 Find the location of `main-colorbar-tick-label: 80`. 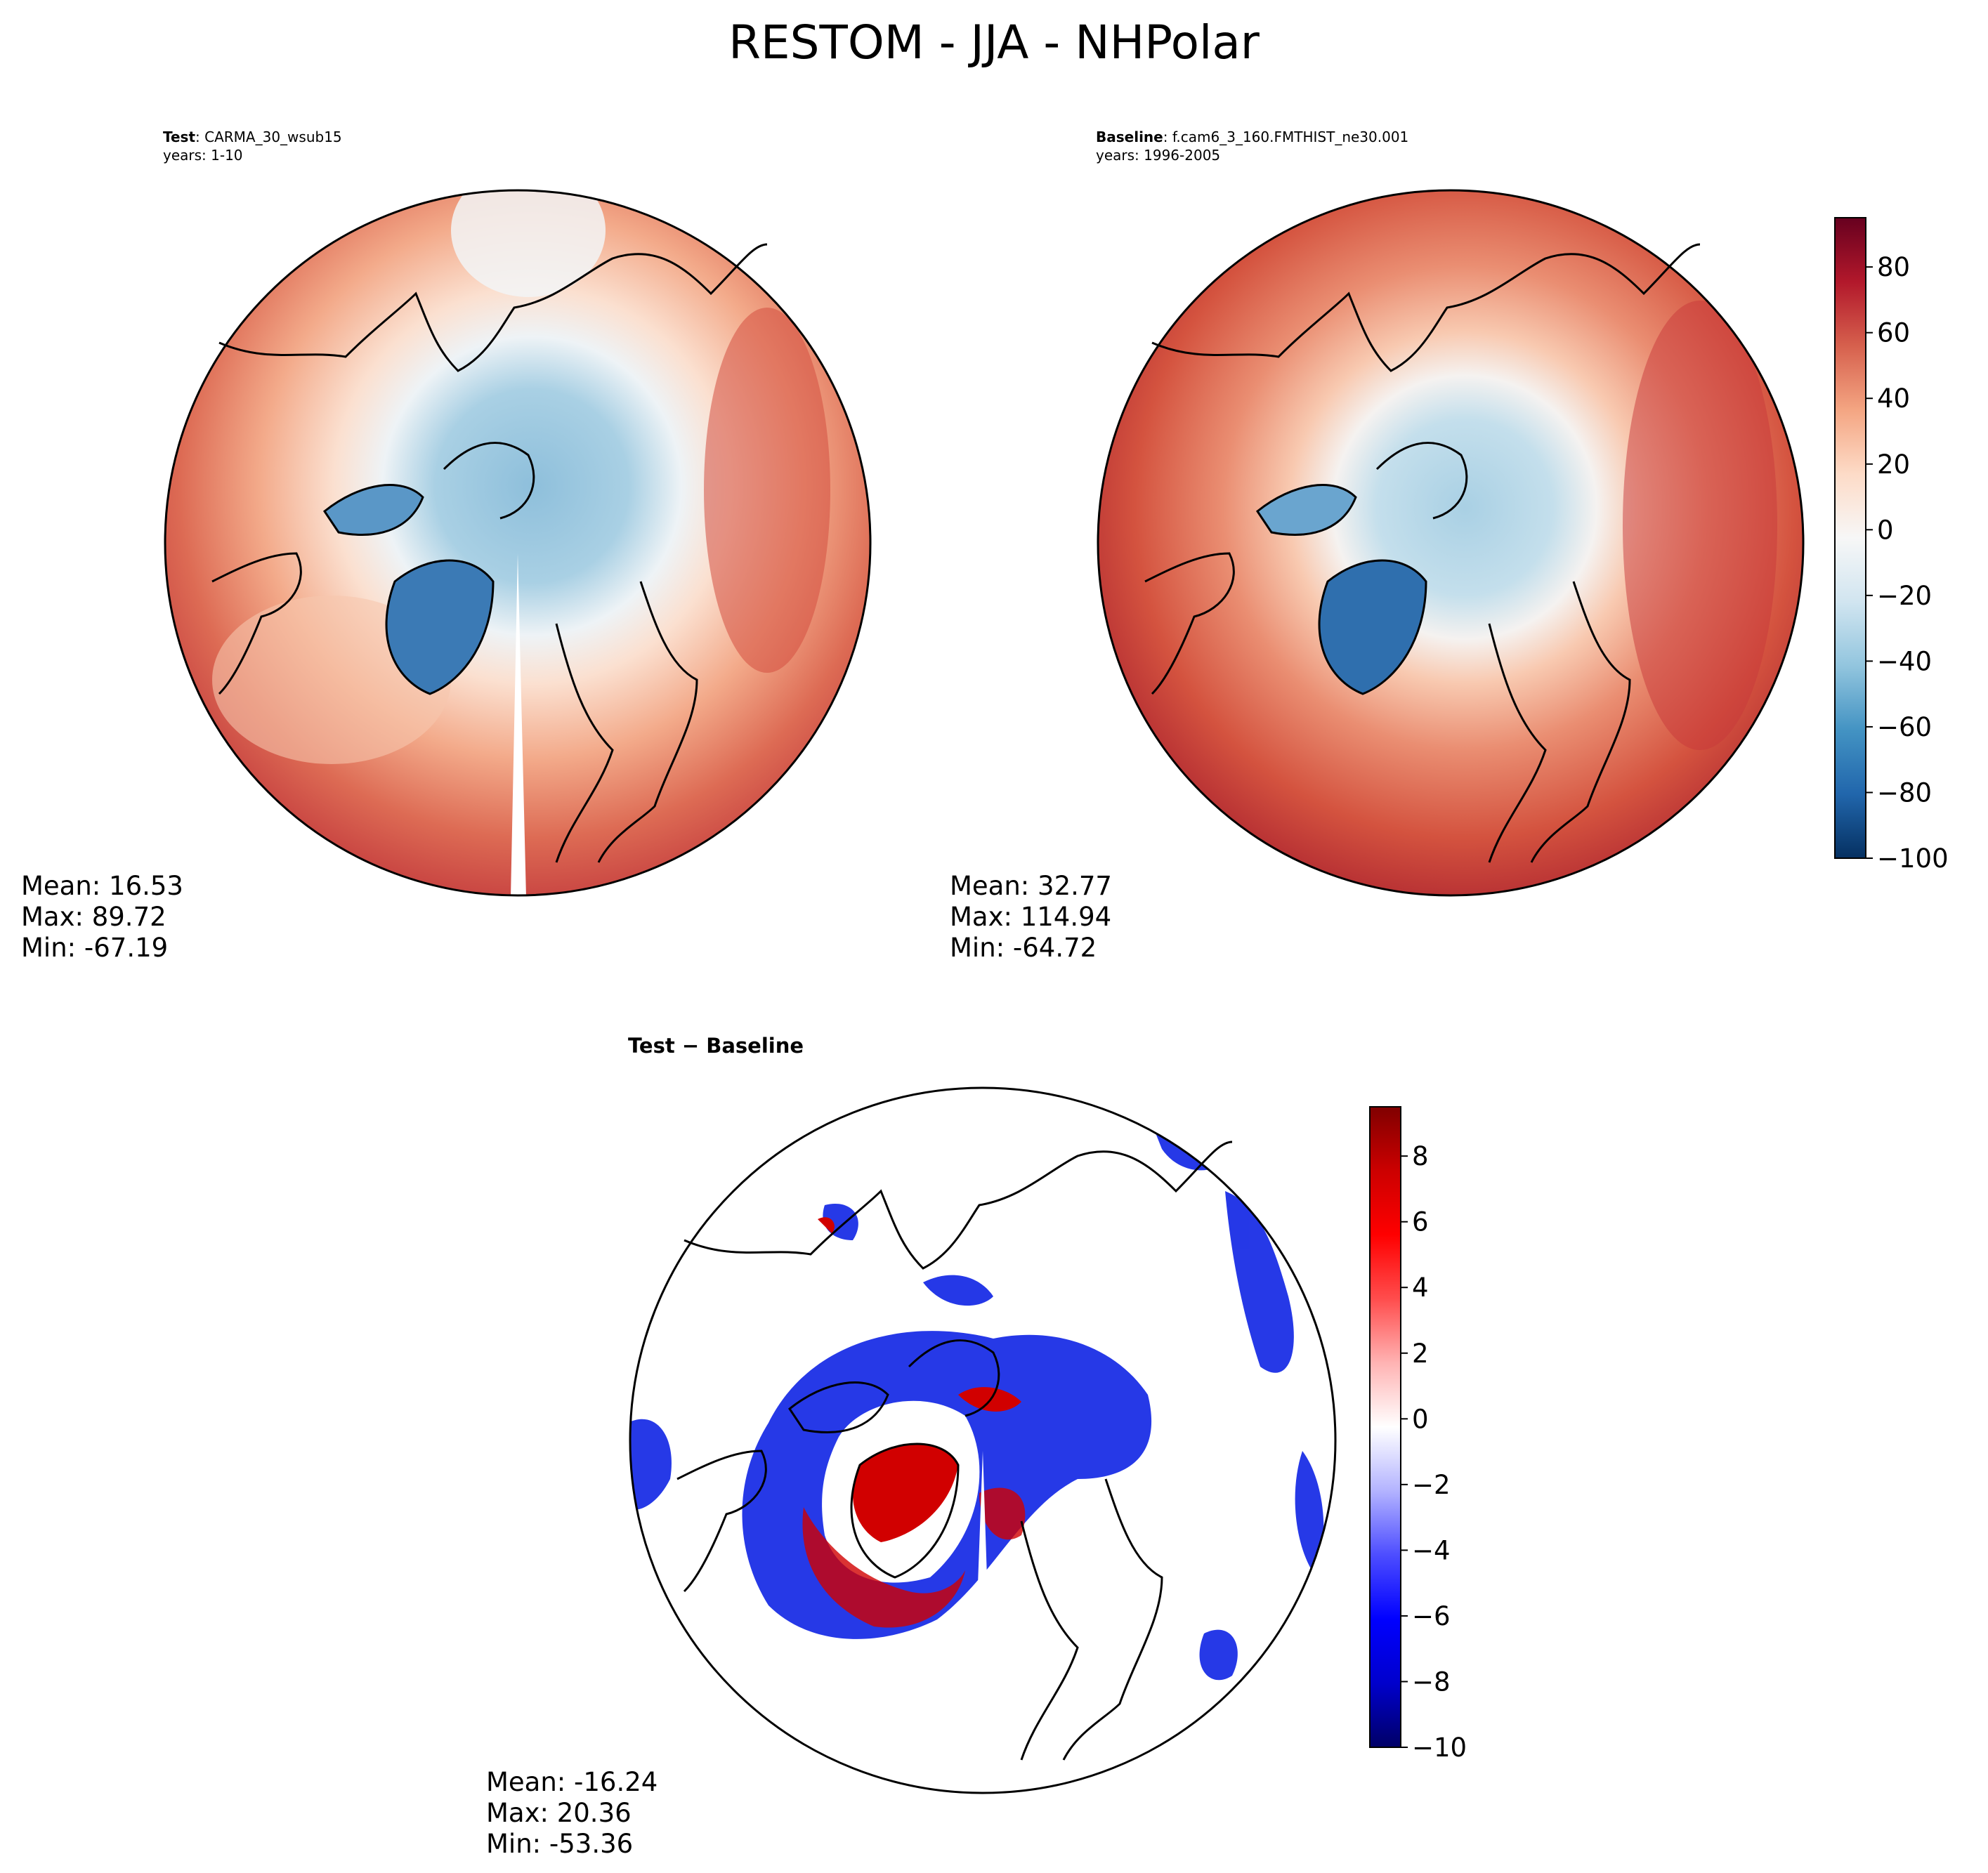

main-colorbar-tick-label: 80 is located at coordinates (1893, 267).